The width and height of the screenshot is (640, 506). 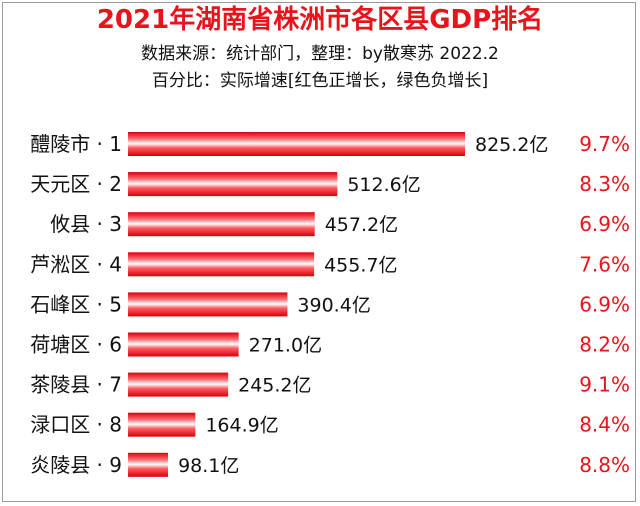 I want to click on growth-label: 9.7%, so click(x=604, y=144).